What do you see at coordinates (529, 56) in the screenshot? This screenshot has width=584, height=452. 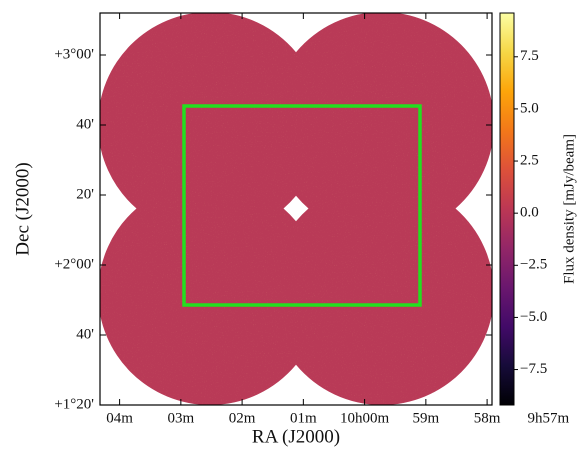 I see `colorbar-tick-label: 7.5` at bounding box center [529, 56].